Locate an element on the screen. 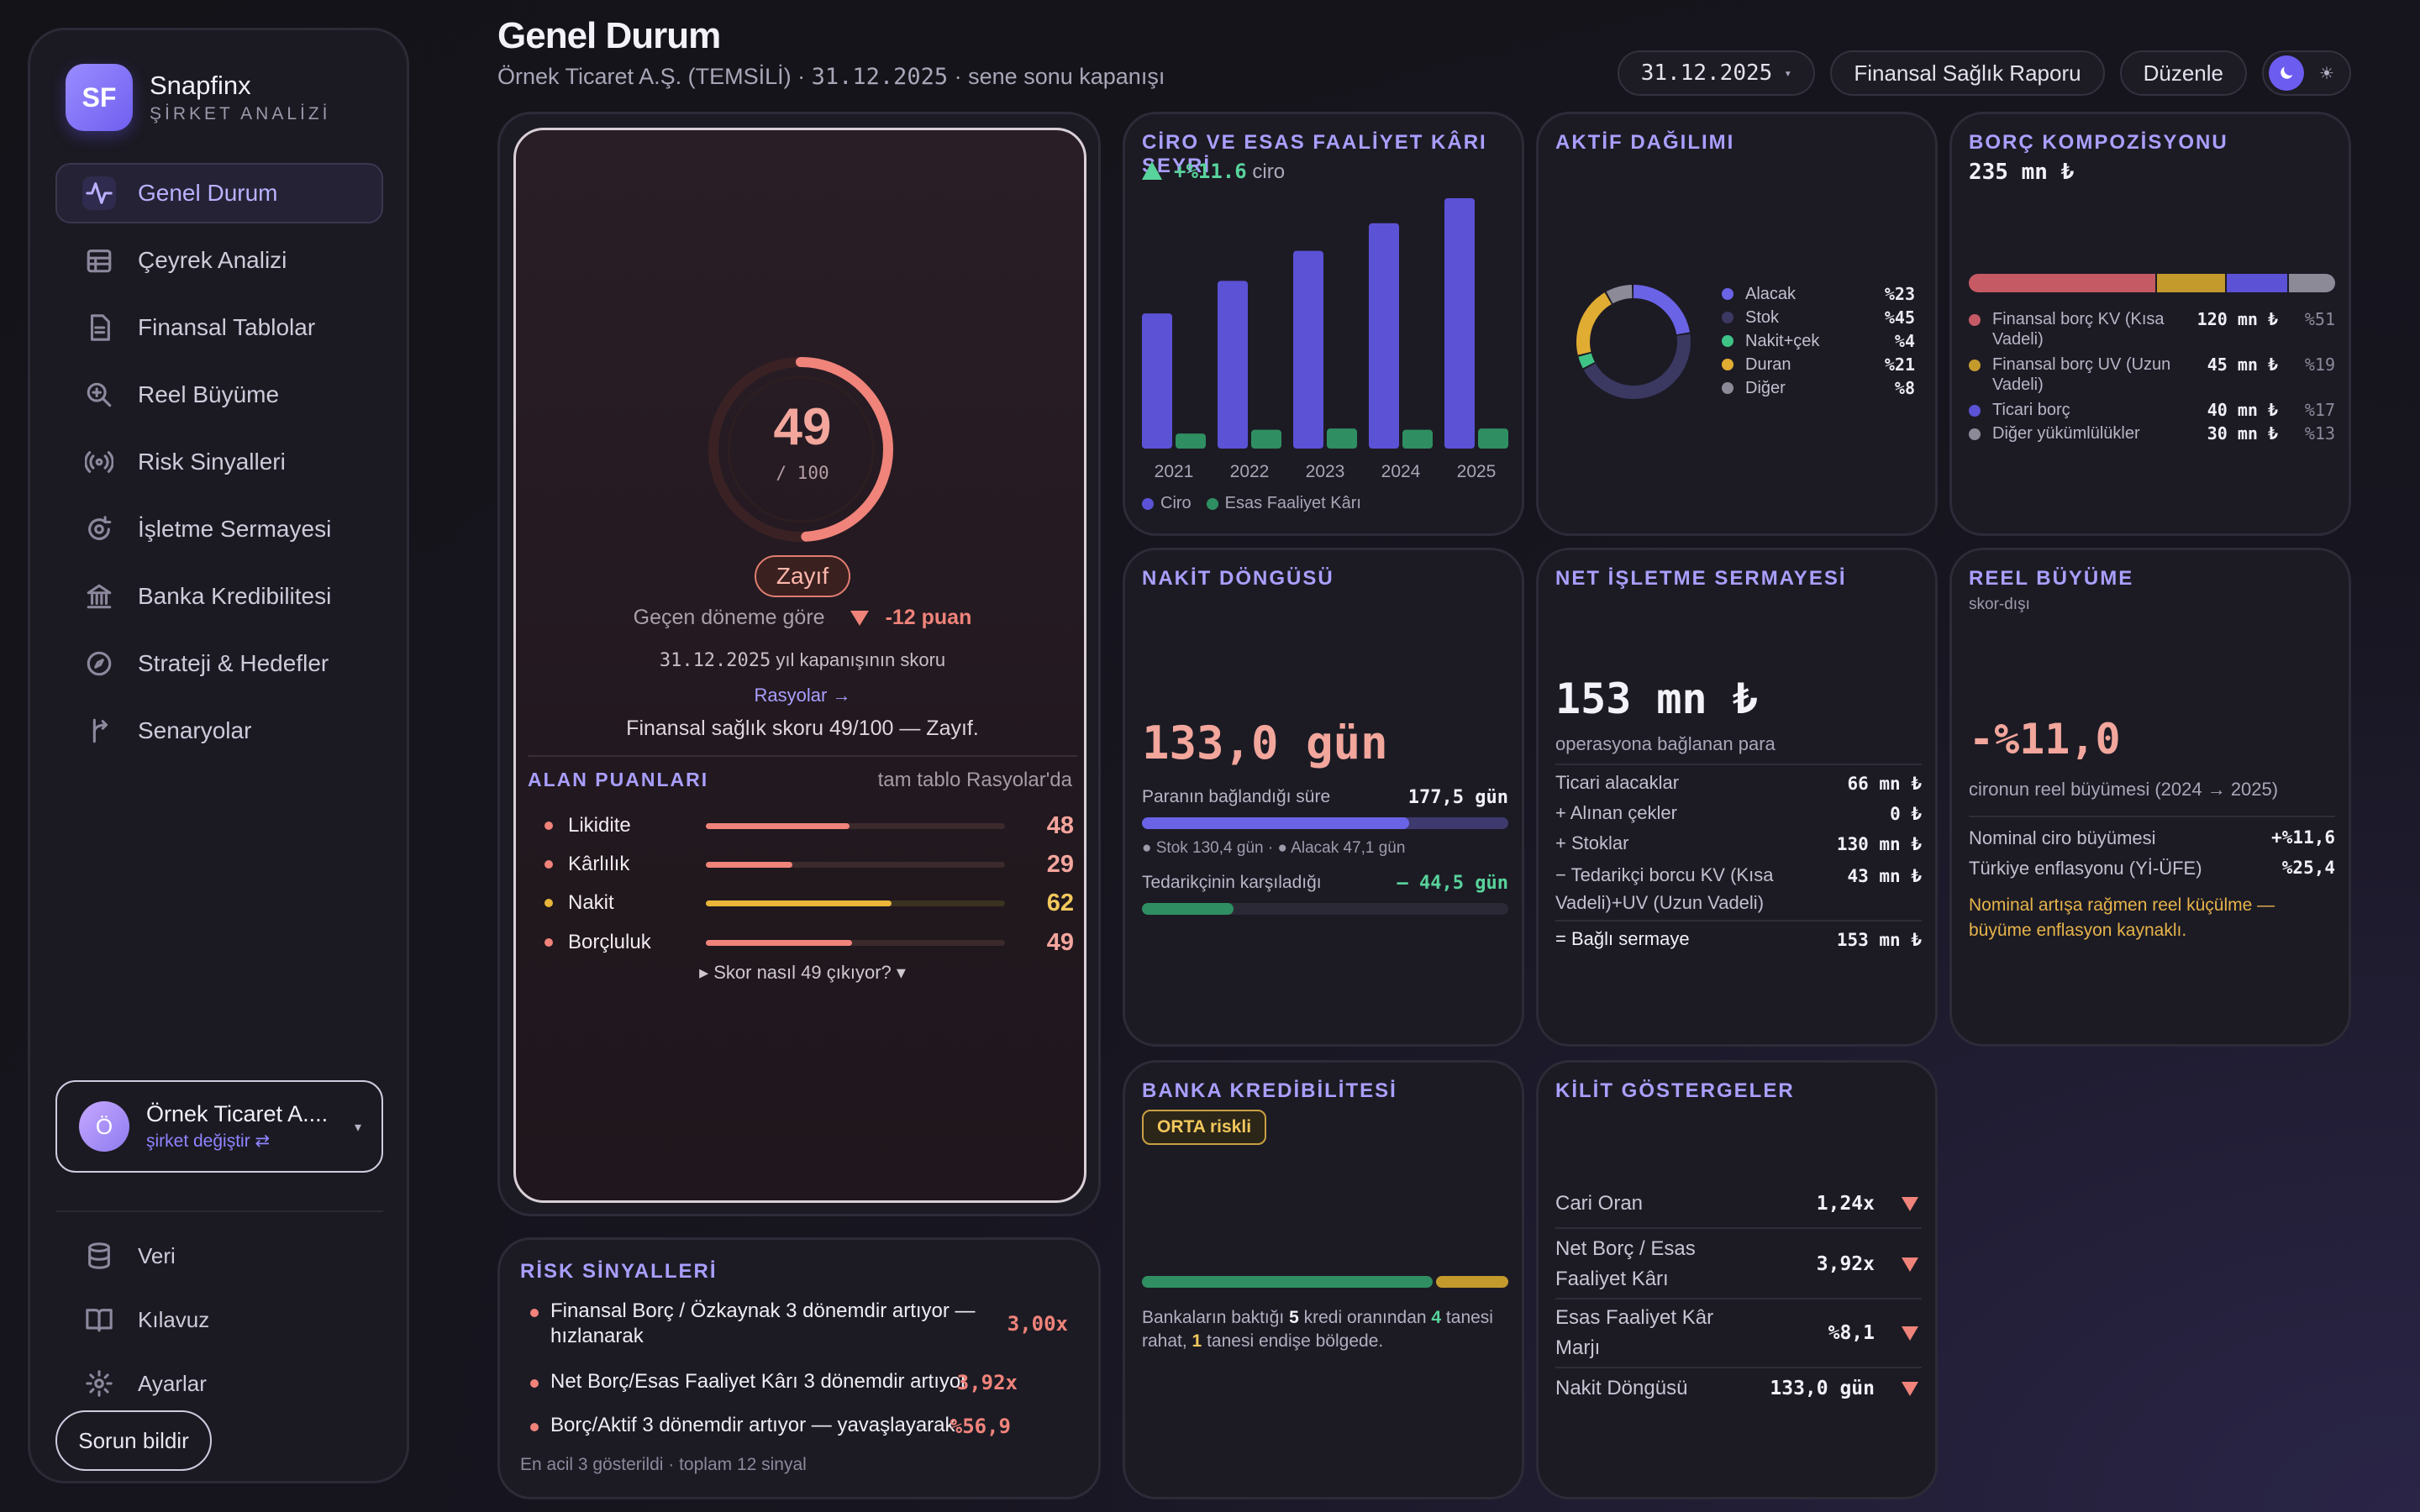 The image size is (2420, 1512). sun-icon: ☀ is located at coordinates (2327, 73).